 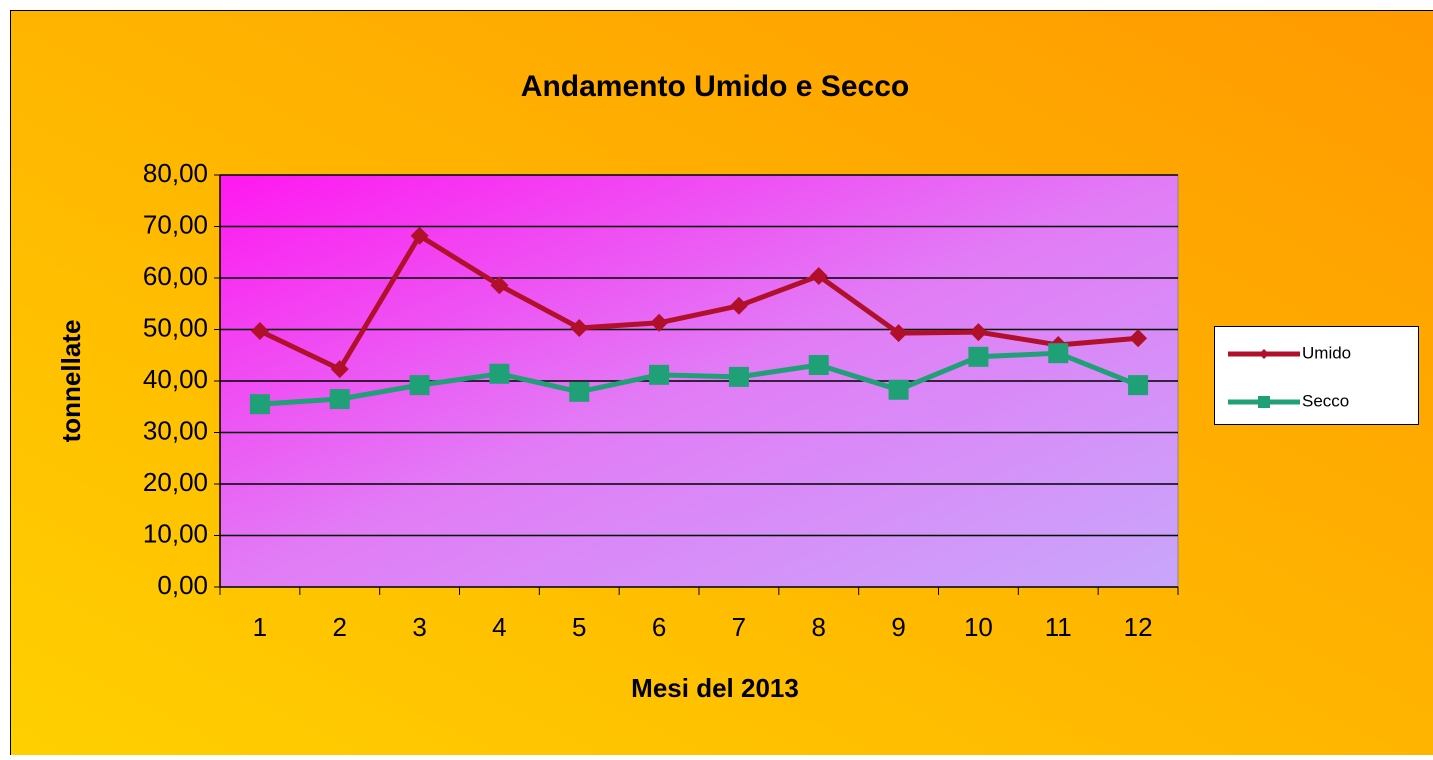 What do you see at coordinates (819, 627) in the screenshot?
I see `x-tick-label: 8` at bounding box center [819, 627].